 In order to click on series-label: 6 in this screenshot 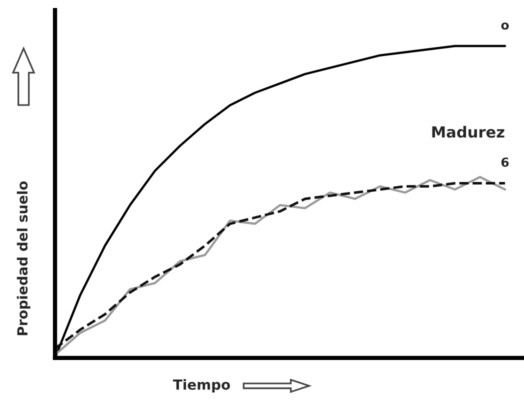, I will do `click(505, 162)`.